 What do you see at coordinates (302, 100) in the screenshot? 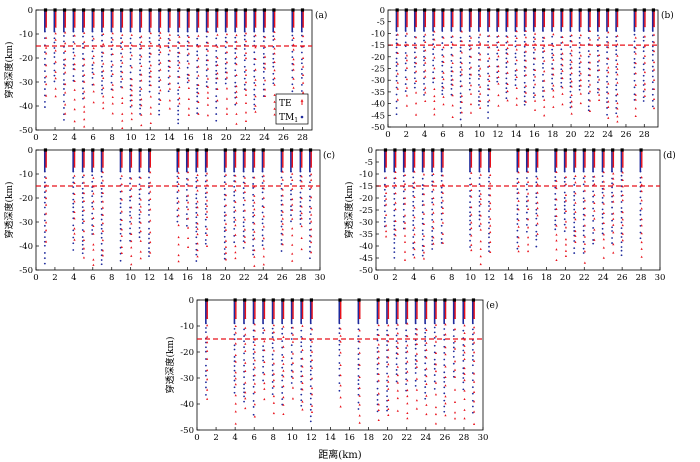
I see `legend-te-marker` at bounding box center [302, 100].